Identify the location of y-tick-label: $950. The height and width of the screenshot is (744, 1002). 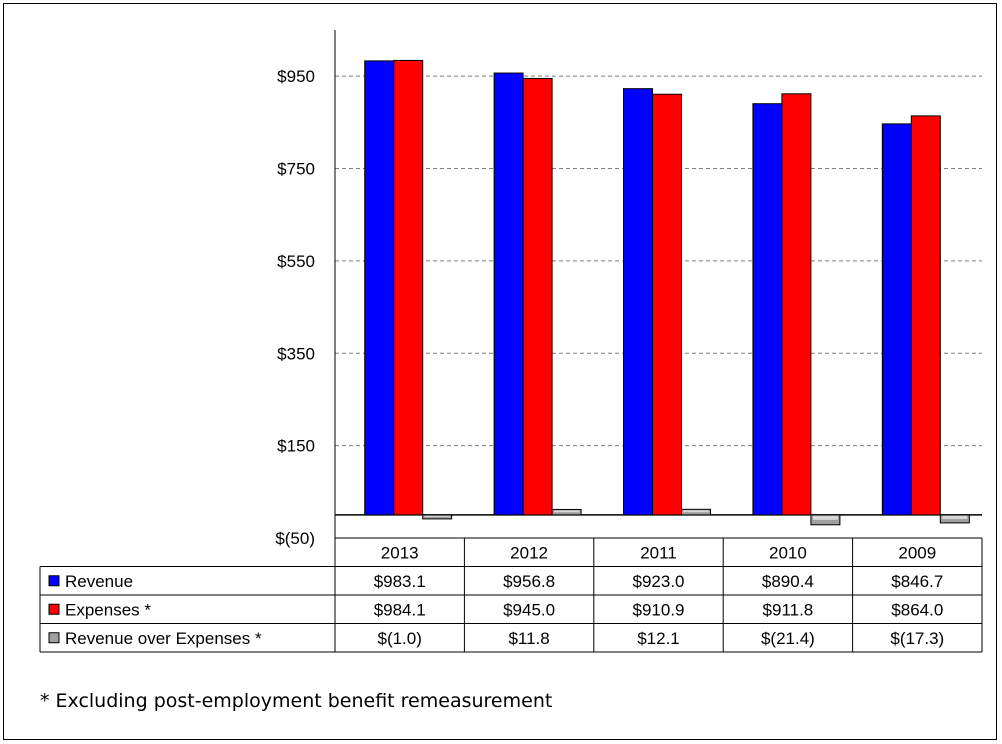
(296, 76).